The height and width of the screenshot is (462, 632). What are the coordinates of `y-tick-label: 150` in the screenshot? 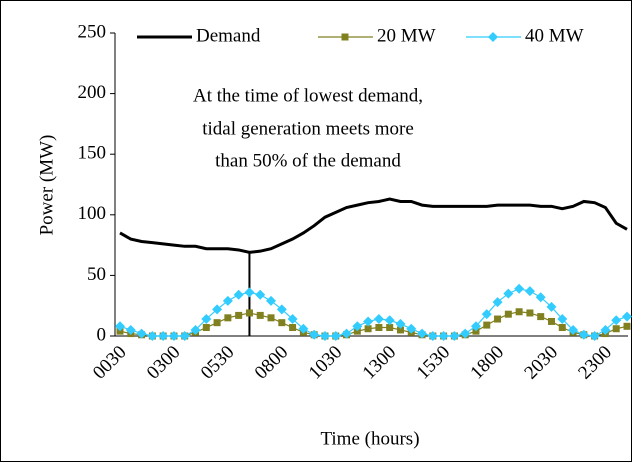 It's located at (92, 153).